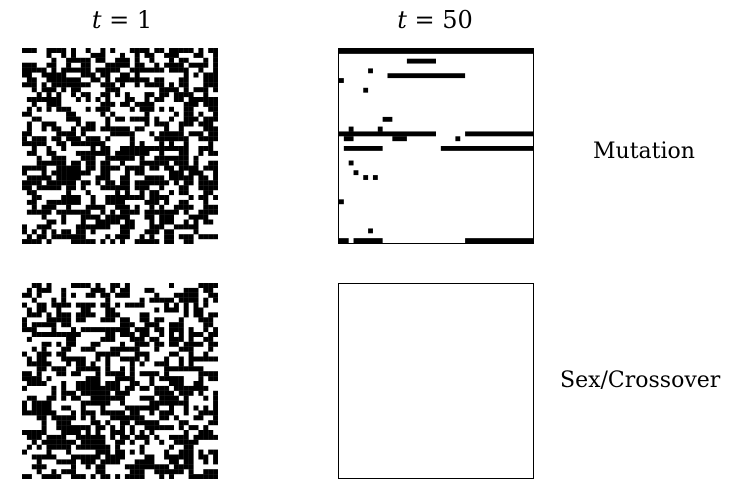 This screenshot has height=497, width=745. What do you see at coordinates (499, 134) in the screenshot?
I see `mutation-t50-segment` at bounding box center [499, 134].